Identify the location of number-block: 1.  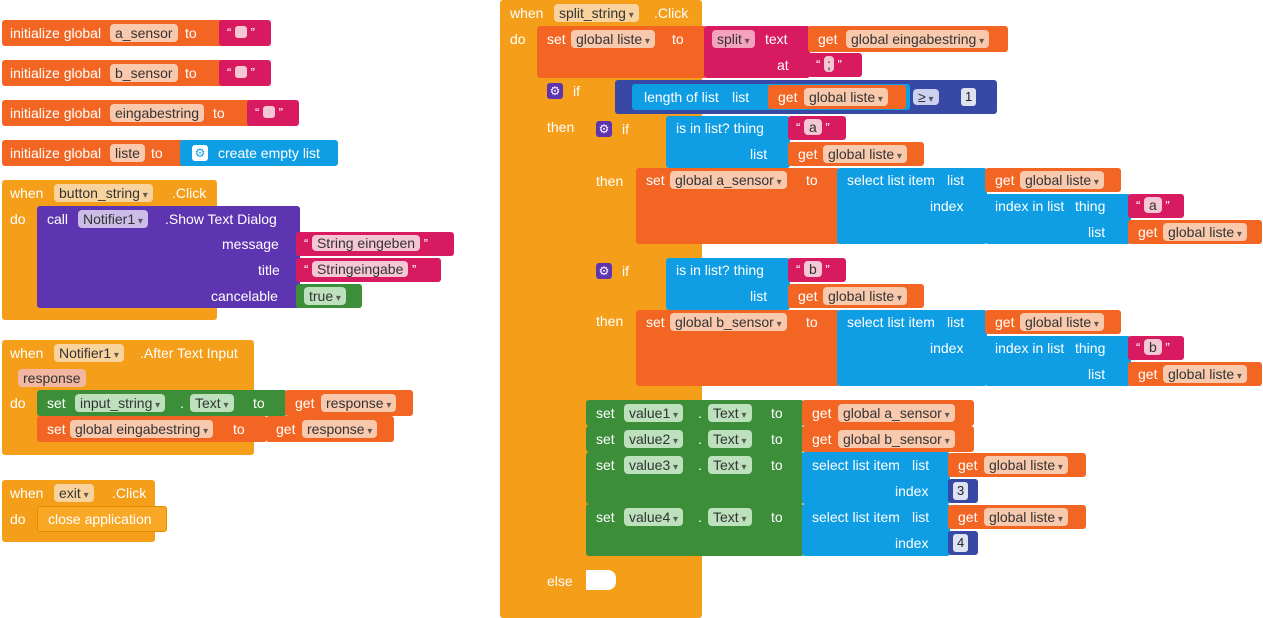
(971, 97).